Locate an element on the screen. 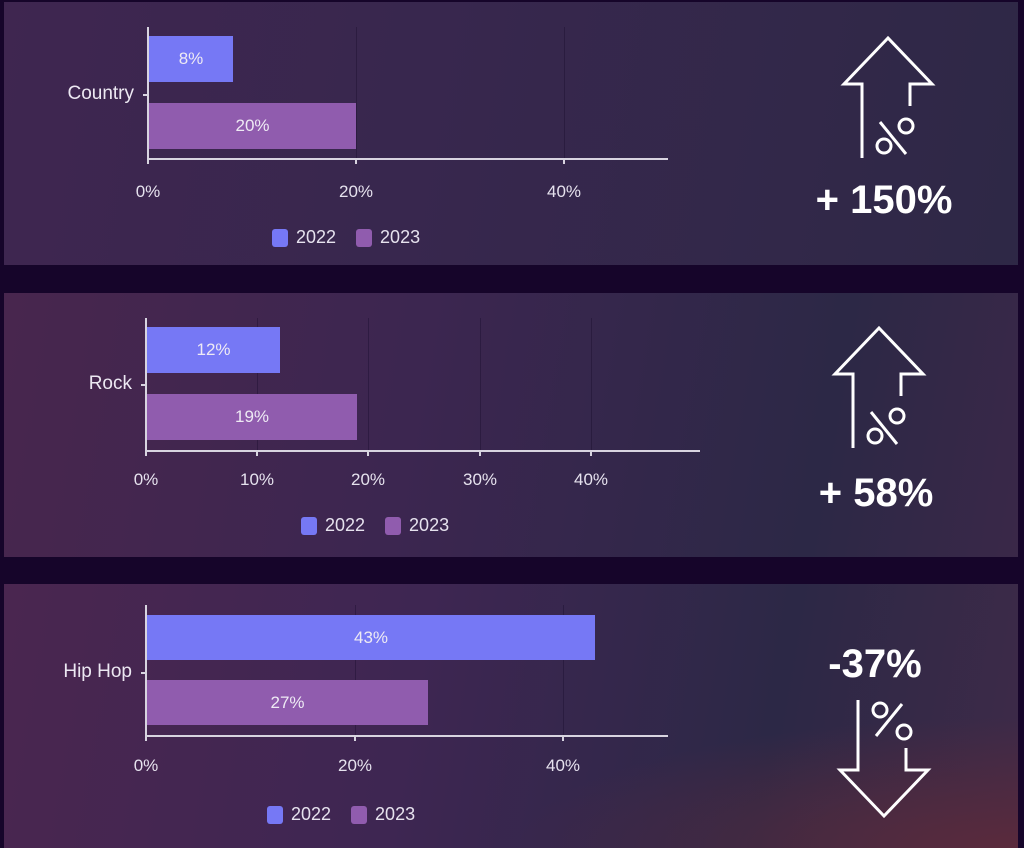  change-percentage: + 150% is located at coordinates (884, 200).